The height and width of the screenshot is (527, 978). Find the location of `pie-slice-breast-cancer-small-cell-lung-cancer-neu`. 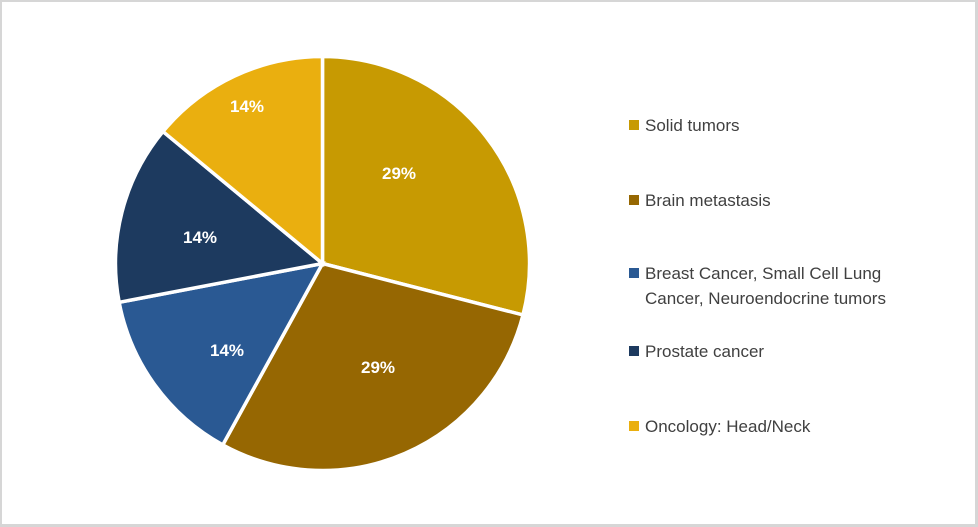

pie-slice-breast-cancer-small-cell-lung-cancer-neu is located at coordinates (221, 354).